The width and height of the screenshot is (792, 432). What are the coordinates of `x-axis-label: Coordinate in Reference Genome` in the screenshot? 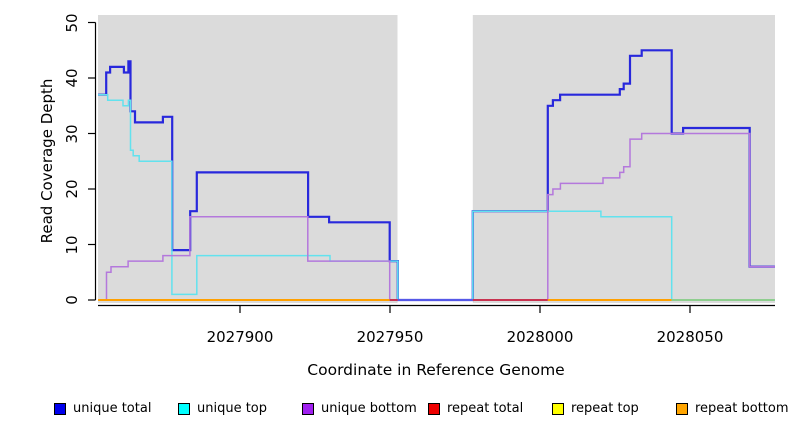 It's located at (436, 370).